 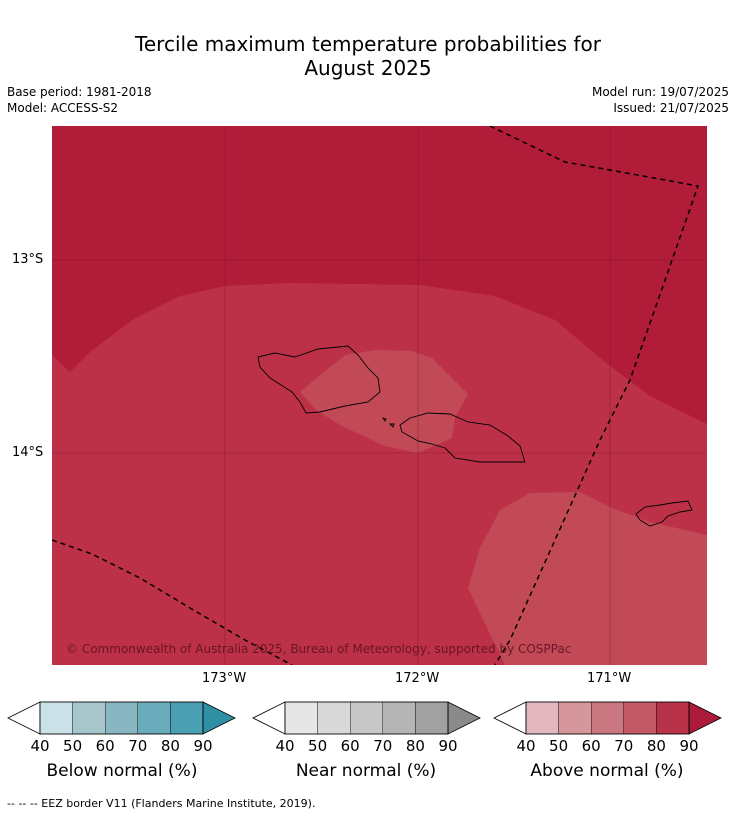 What do you see at coordinates (656, 746) in the screenshot?
I see `colorbar-above-tick: 80` at bounding box center [656, 746].